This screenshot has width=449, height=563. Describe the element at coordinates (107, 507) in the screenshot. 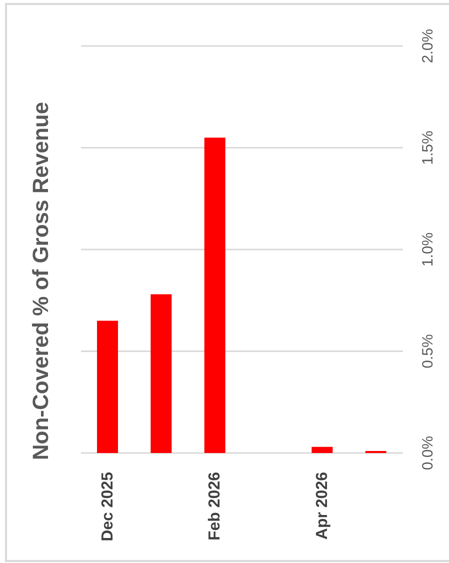

I see `x-tick-label: Dec 2025` at that location.